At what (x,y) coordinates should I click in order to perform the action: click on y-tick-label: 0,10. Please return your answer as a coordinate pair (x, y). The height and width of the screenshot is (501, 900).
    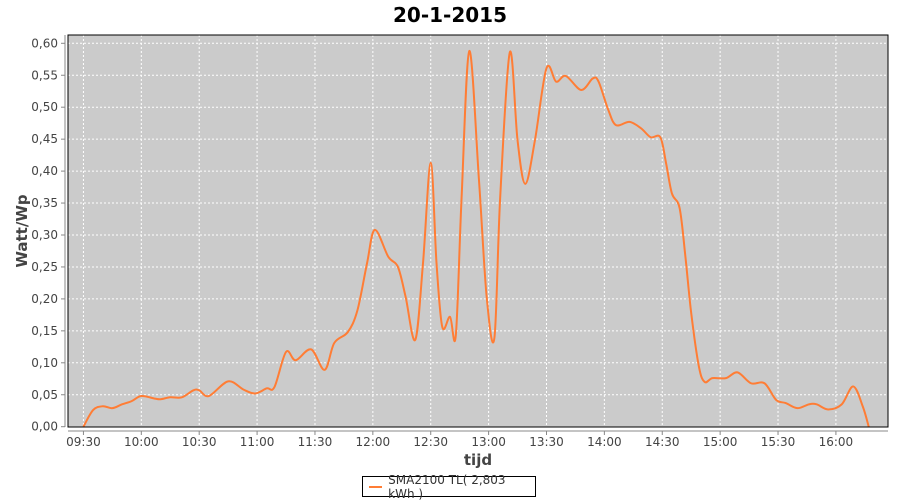
    Looking at the image, I should click on (44, 363).